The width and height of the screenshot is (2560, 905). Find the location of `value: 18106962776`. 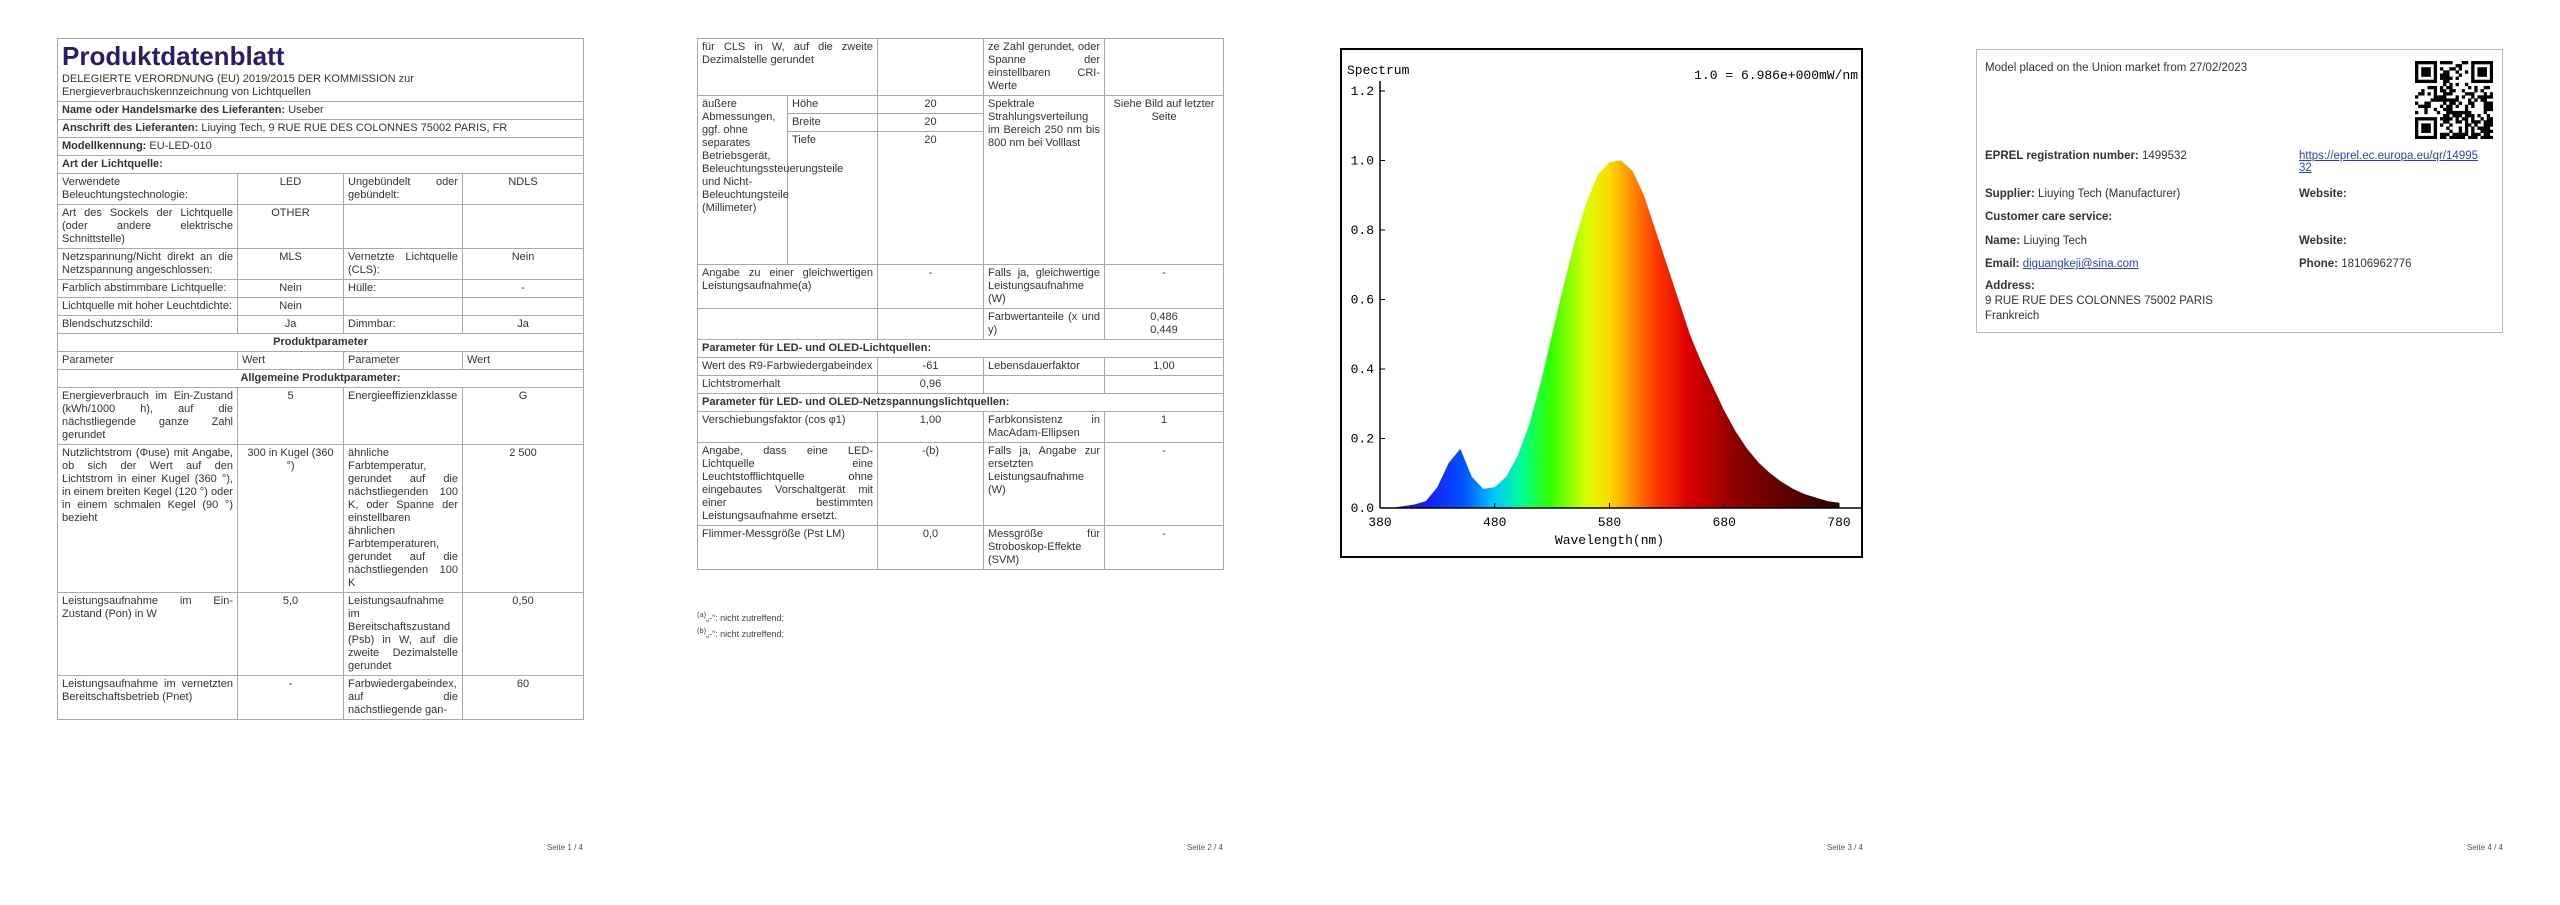

value: 18106962776 is located at coordinates (2376, 264).